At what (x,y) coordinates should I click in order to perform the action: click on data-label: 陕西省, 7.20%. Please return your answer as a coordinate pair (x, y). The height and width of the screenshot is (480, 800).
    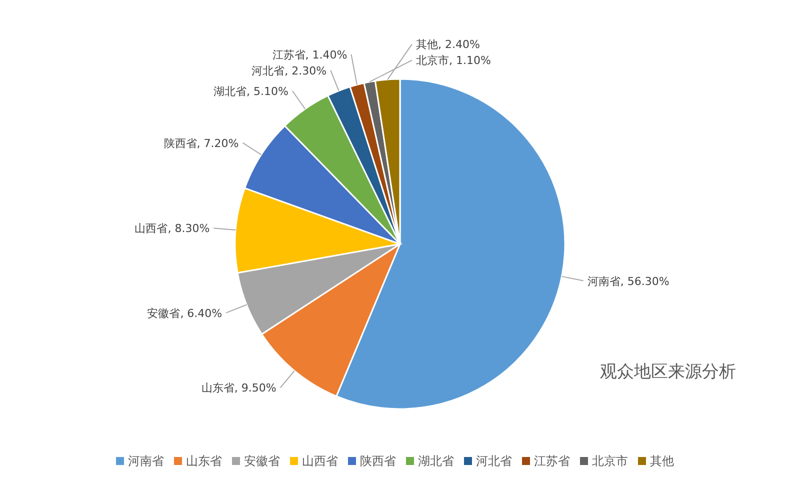
    Looking at the image, I should click on (201, 143).